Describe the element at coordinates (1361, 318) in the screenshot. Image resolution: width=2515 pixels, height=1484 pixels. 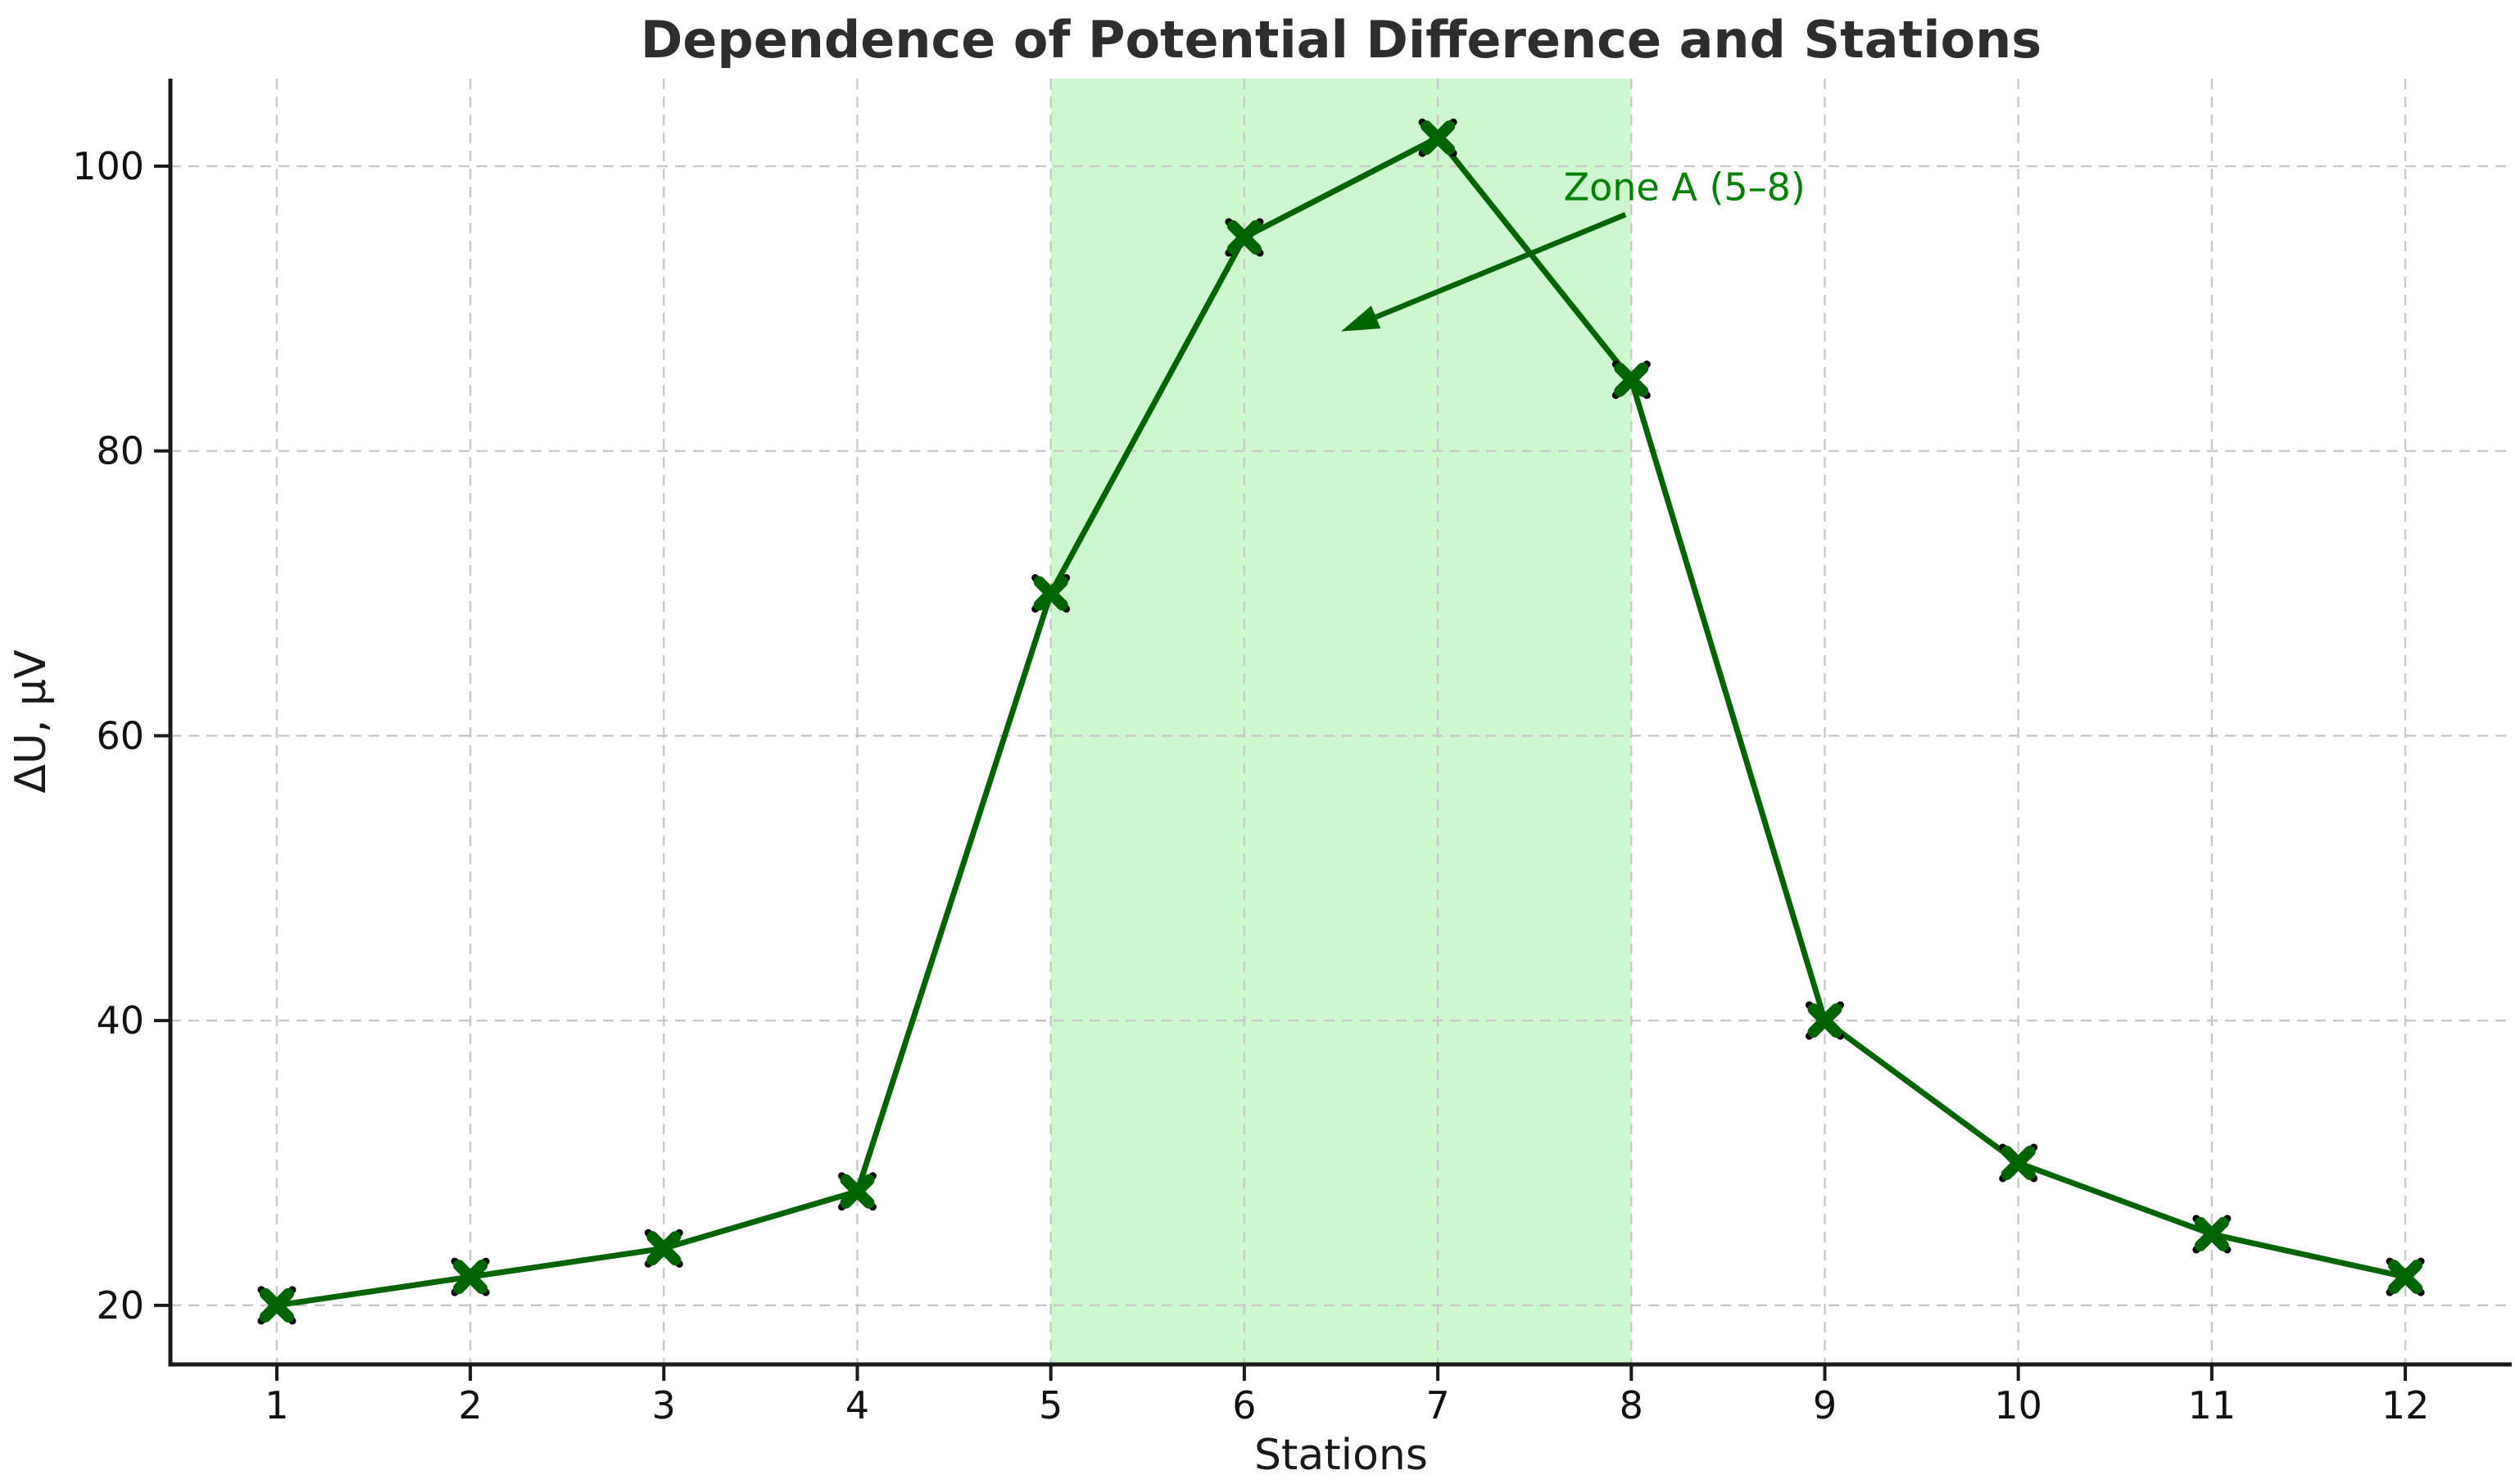
I see `annotation-arrow-head` at that location.